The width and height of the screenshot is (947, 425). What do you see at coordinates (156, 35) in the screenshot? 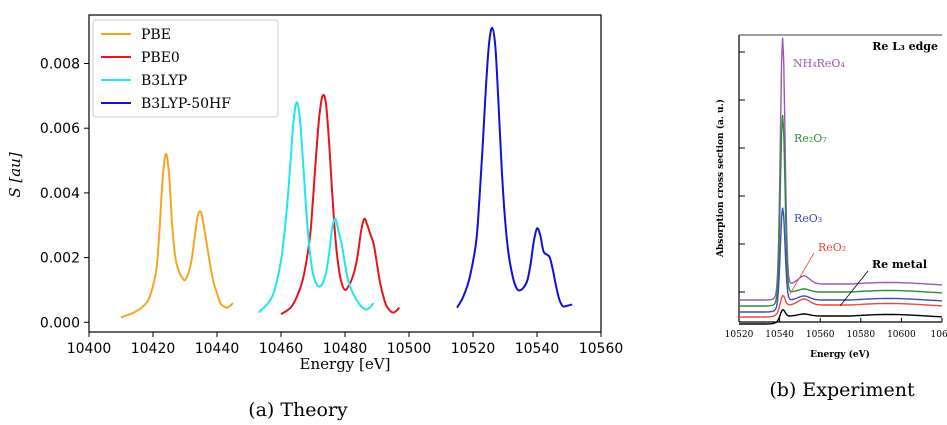
I see `legend-entry: PBE` at bounding box center [156, 35].